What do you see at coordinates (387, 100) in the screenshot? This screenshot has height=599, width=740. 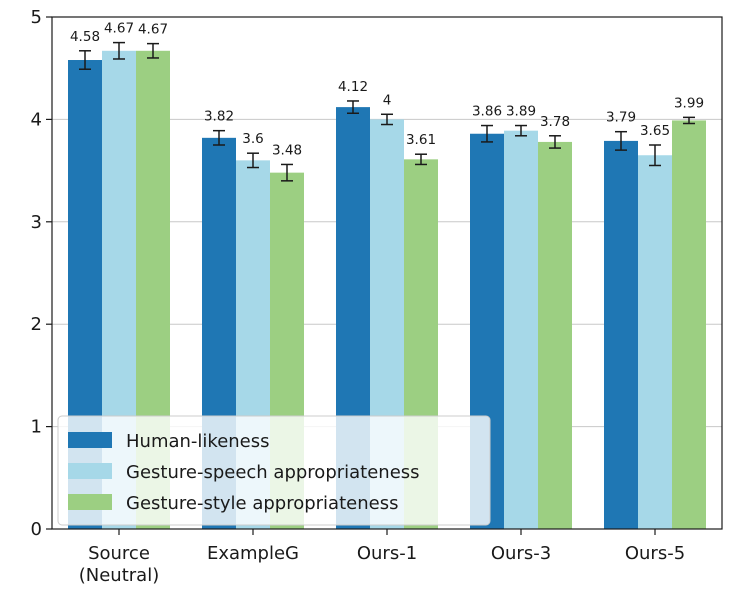 I see `data-label: 4` at bounding box center [387, 100].